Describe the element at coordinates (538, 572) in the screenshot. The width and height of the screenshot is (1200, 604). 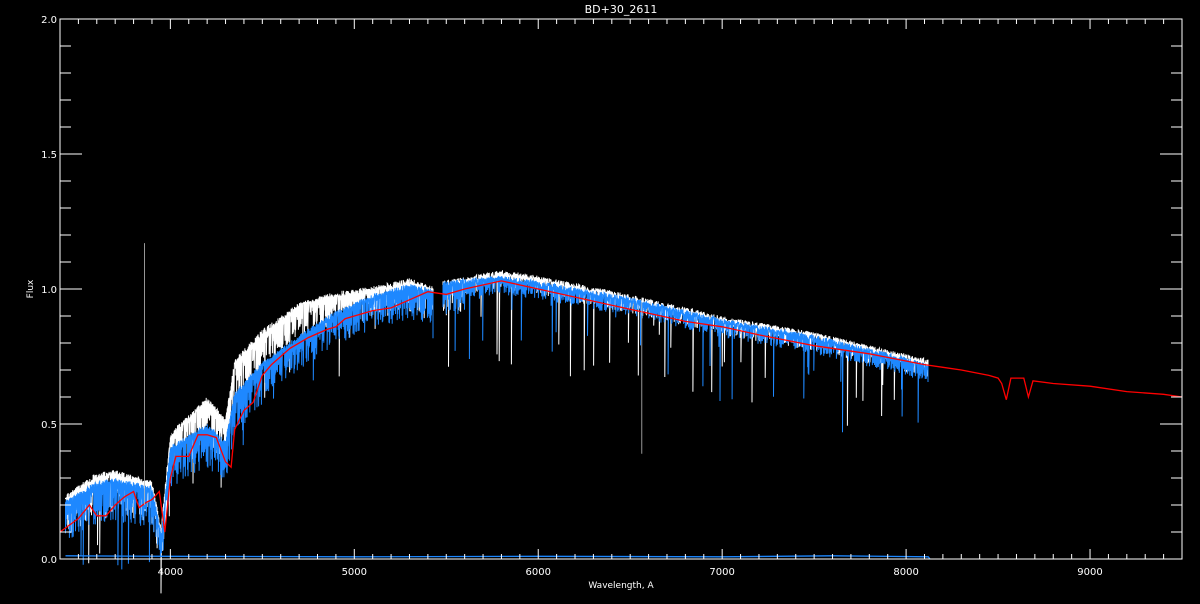
I see `x-tick-label: 6000` at that location.